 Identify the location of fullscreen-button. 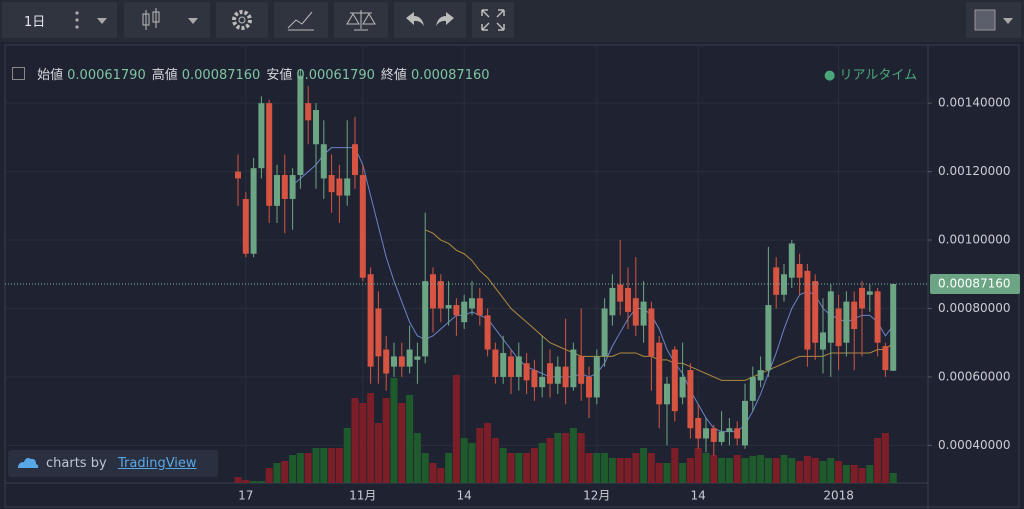
(493, 20).